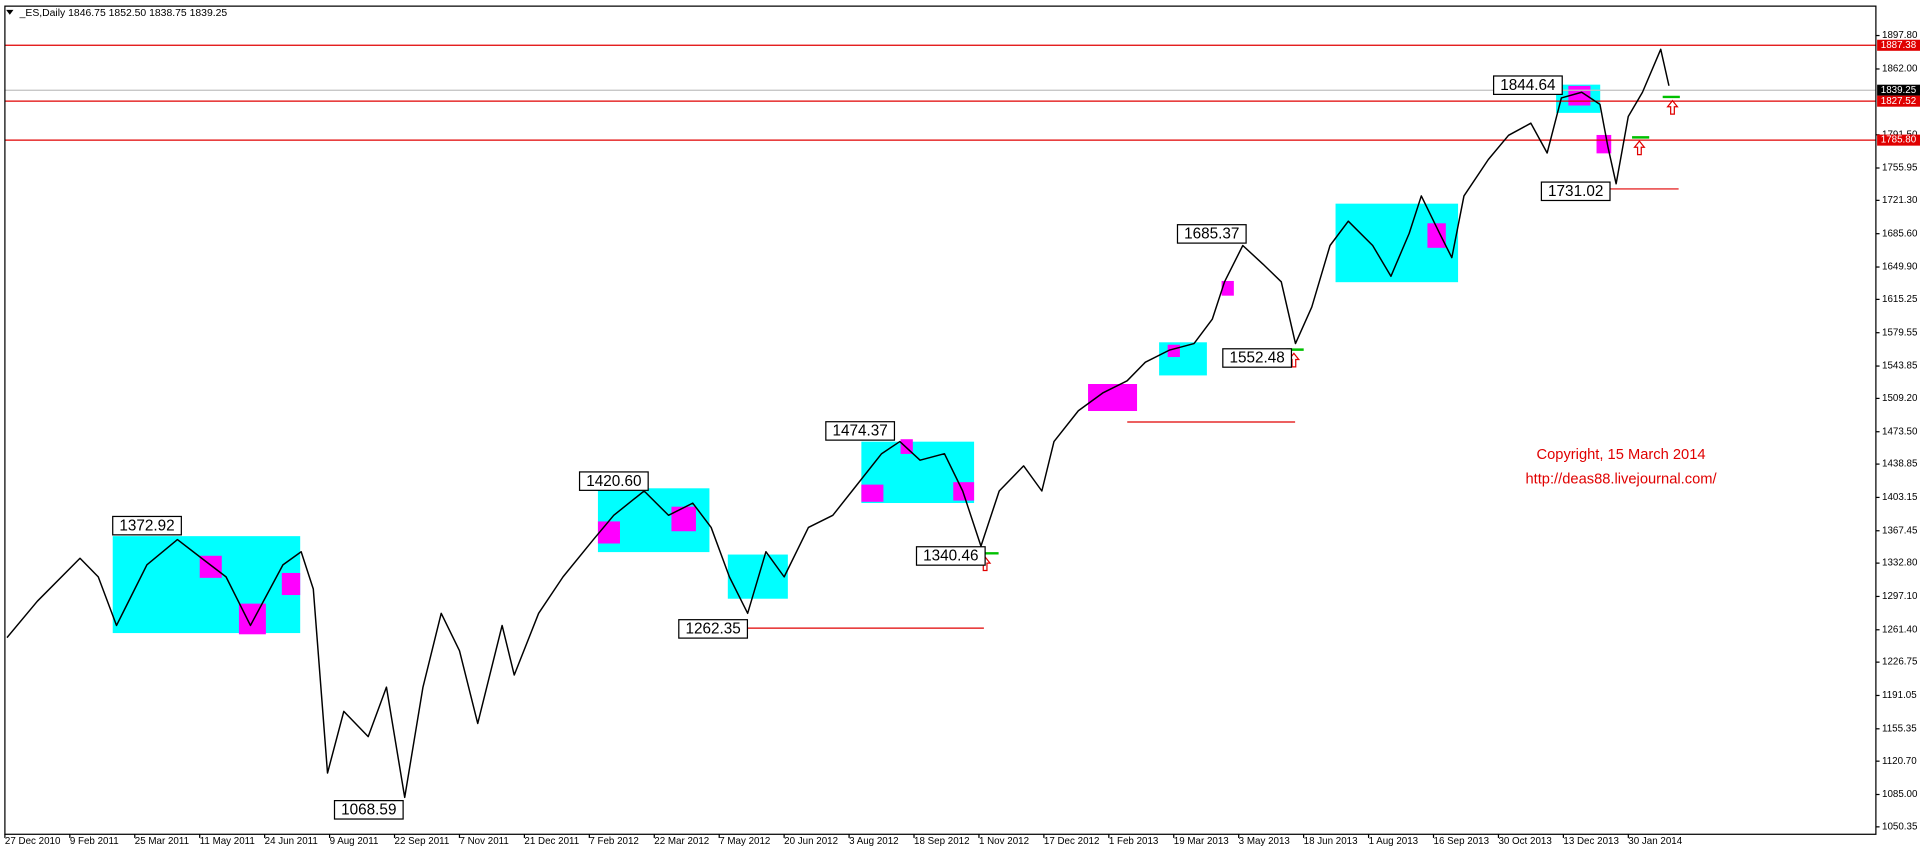 Image resolution: width=1920 pixels, height=849 pixels. Describe the element at coordinates (94, 841) in the screenshot. I see `x-tick-label: 9 Feb 2011` at that location.